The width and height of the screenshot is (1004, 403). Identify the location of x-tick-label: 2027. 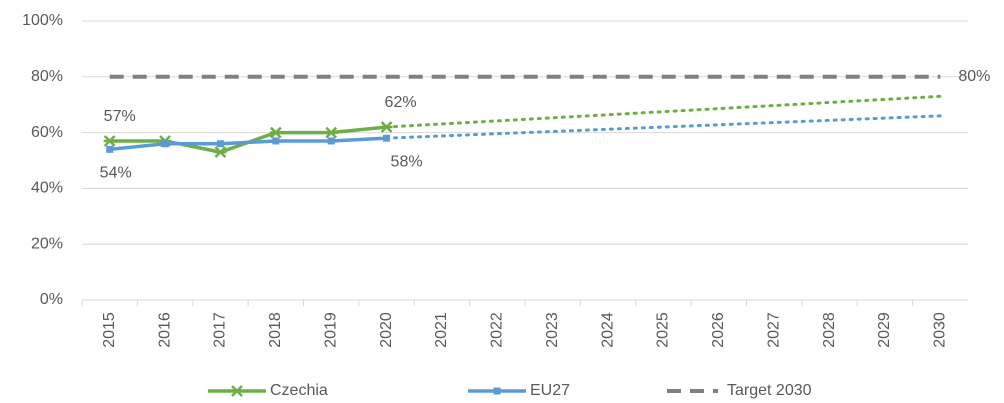
(773, 330).